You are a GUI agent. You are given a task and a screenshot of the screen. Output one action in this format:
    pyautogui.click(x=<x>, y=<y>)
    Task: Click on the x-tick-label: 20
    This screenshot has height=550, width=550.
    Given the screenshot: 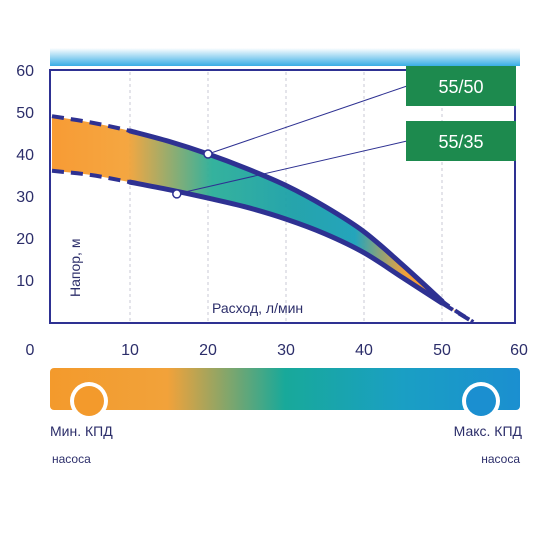 What is the action you would take?
    pyautogui.click(x=208, y=350)
    